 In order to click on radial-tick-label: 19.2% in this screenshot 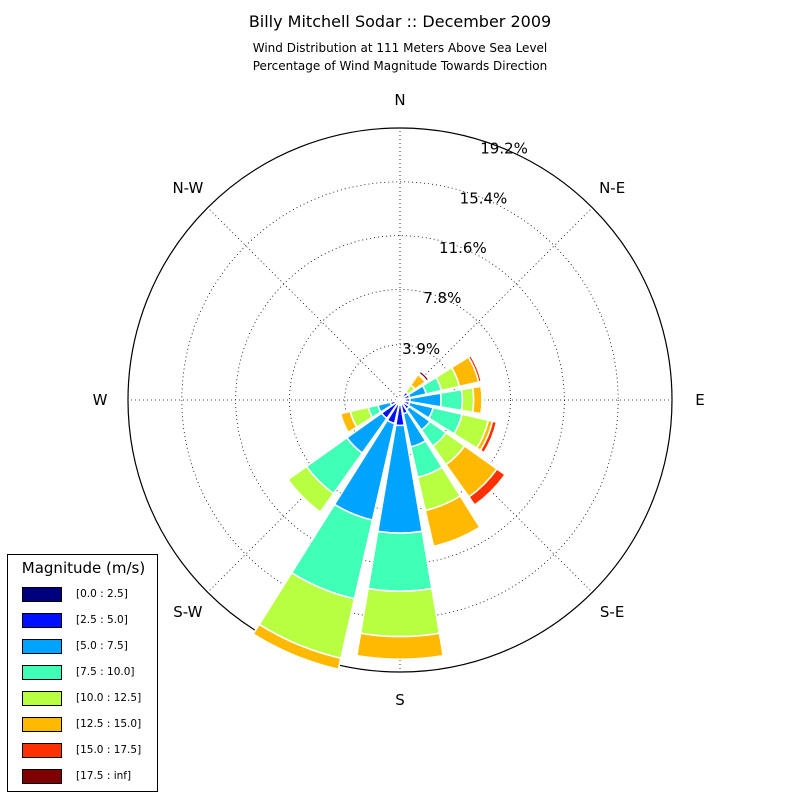, I will do `click(504, 149)`.